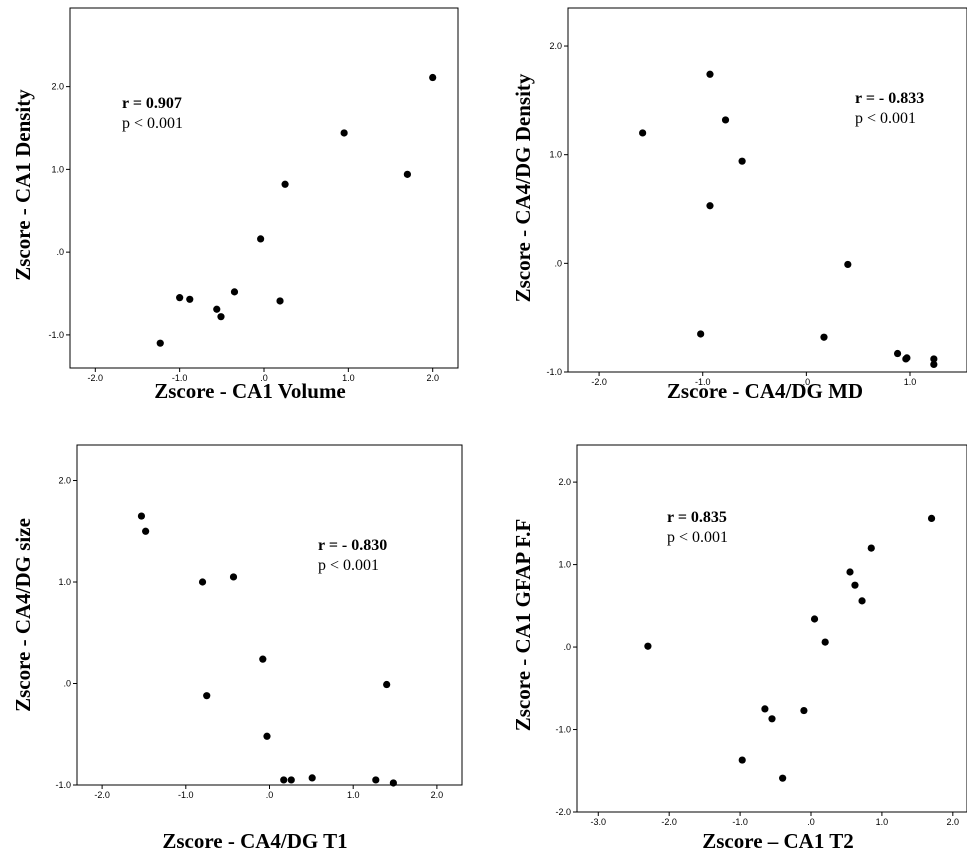  What do you see at coordinates (889, 98) in the screenshot?
I see `correlation-coefficient: r = - 0.833` at bounding box center [889, 98].